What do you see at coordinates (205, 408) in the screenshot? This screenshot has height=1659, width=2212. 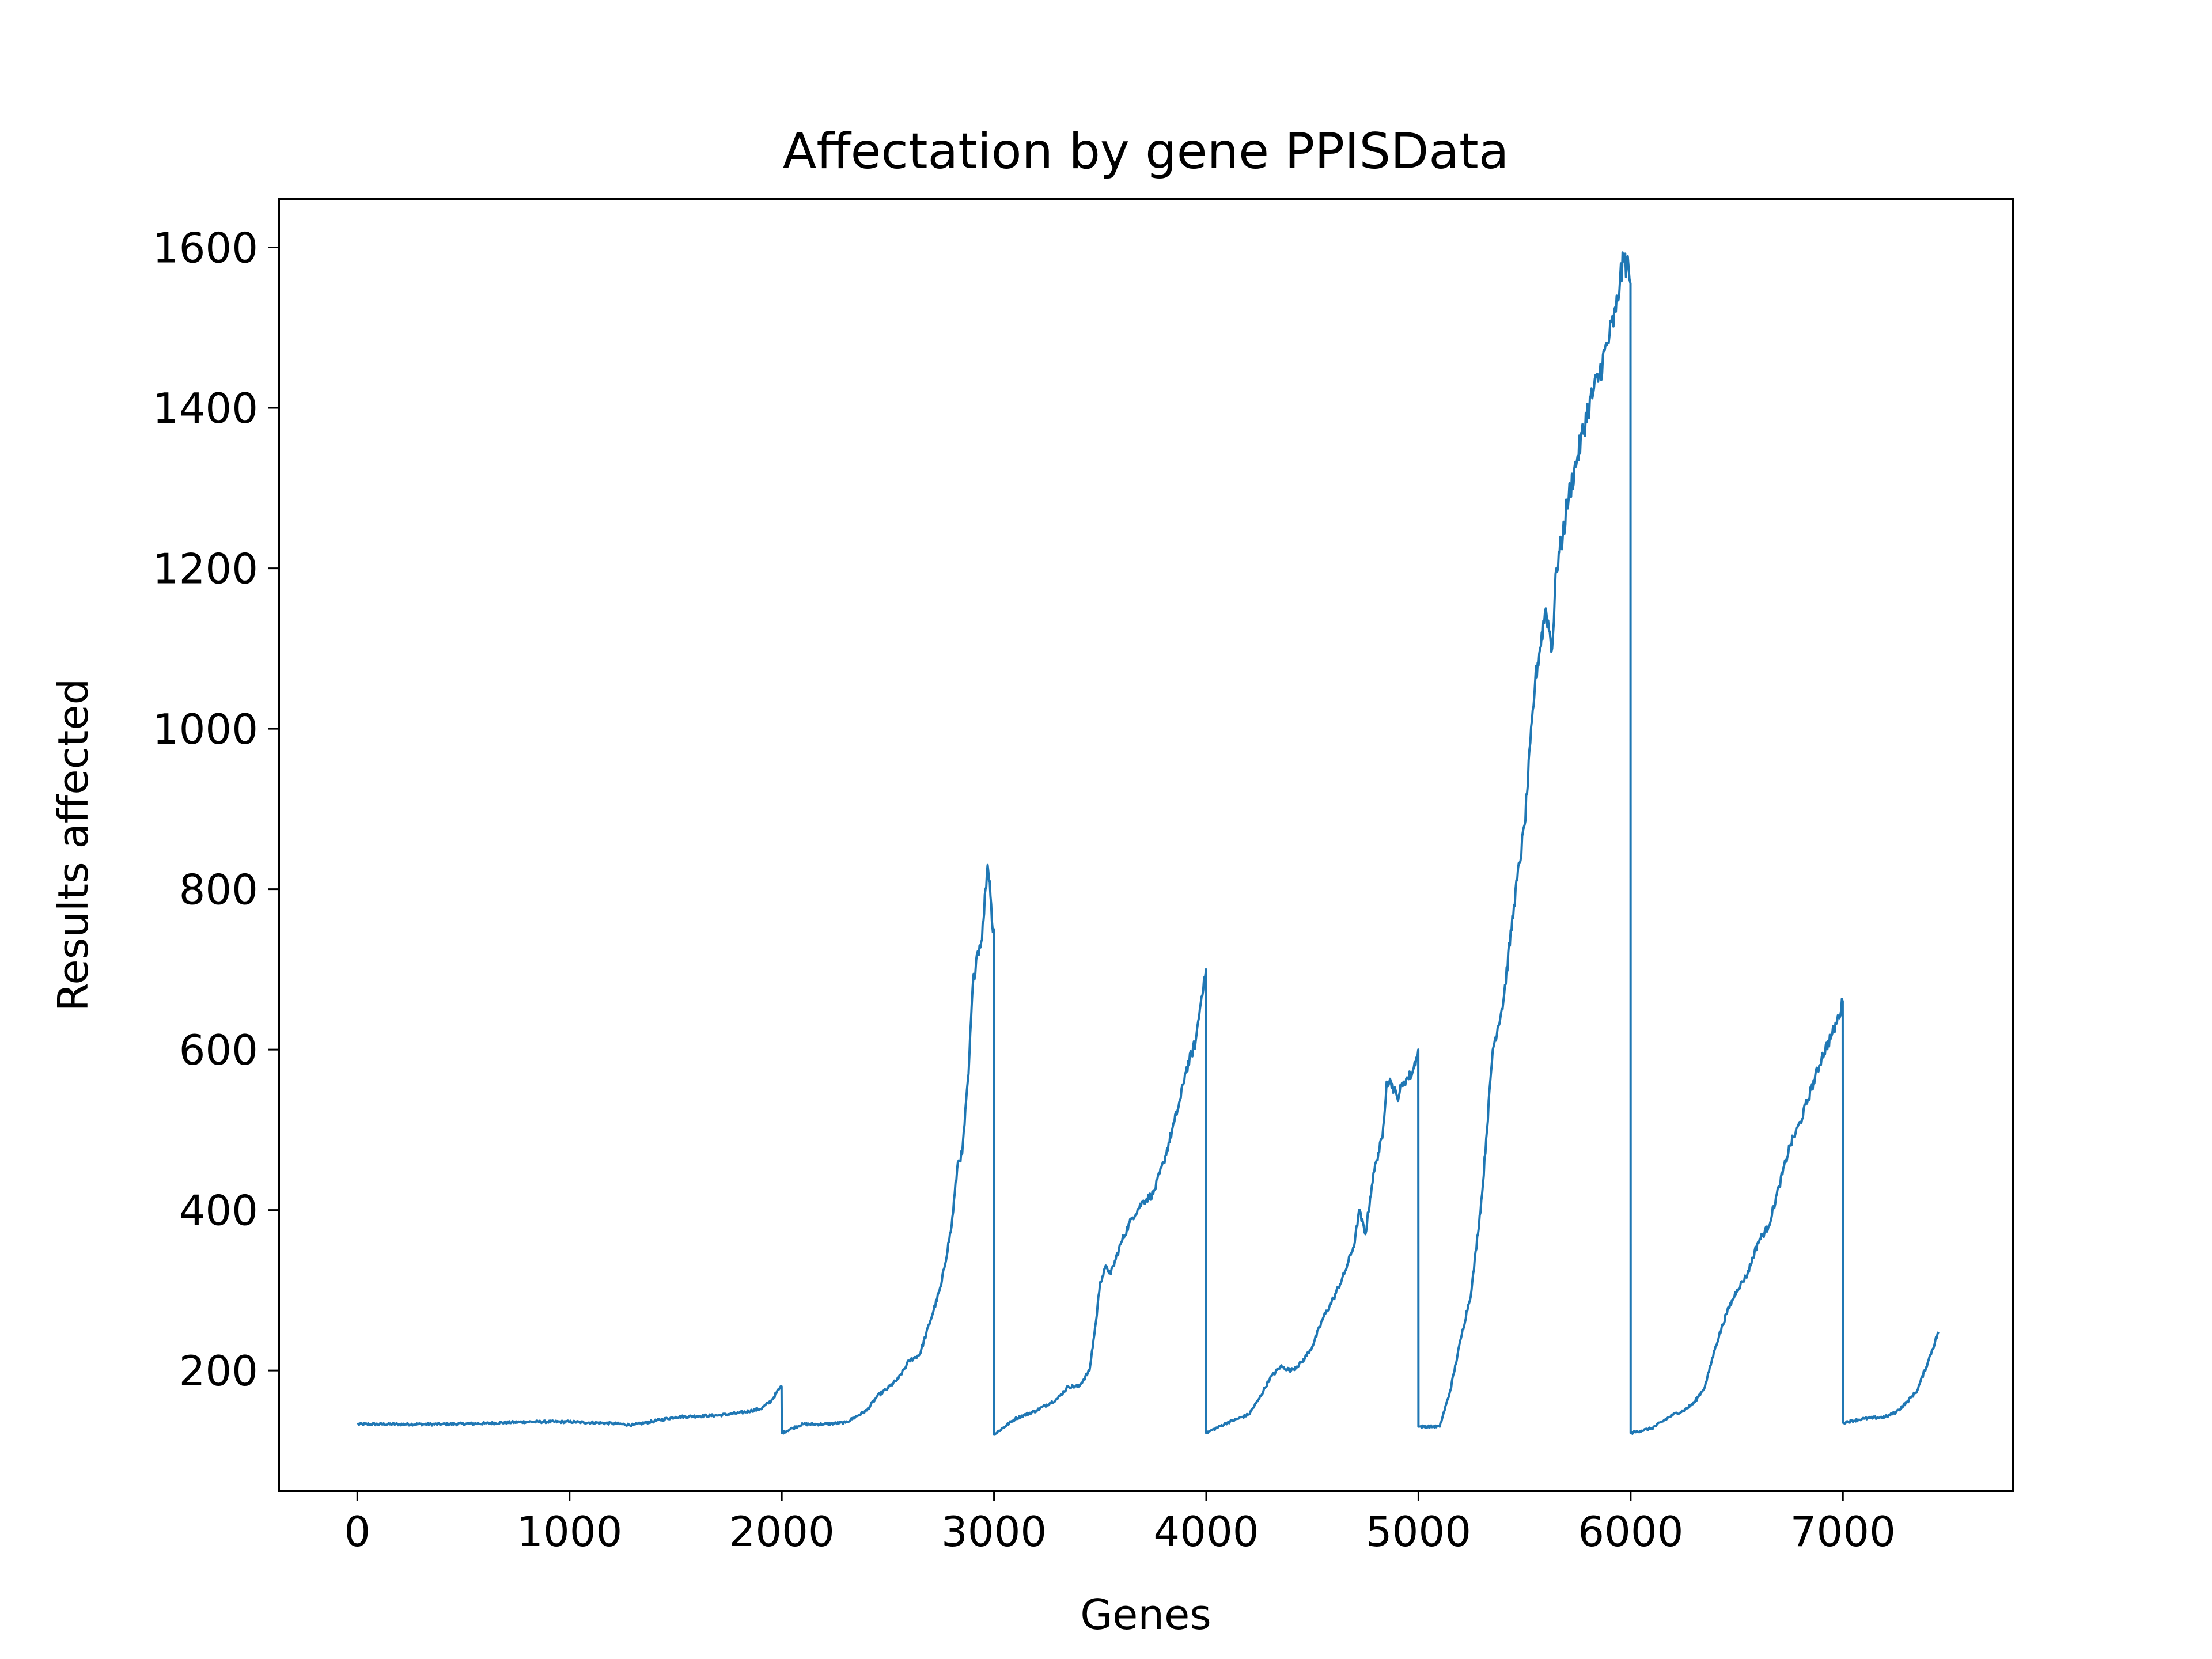 I see `y-tick-label: 1400` at bounding box center [205, 408].